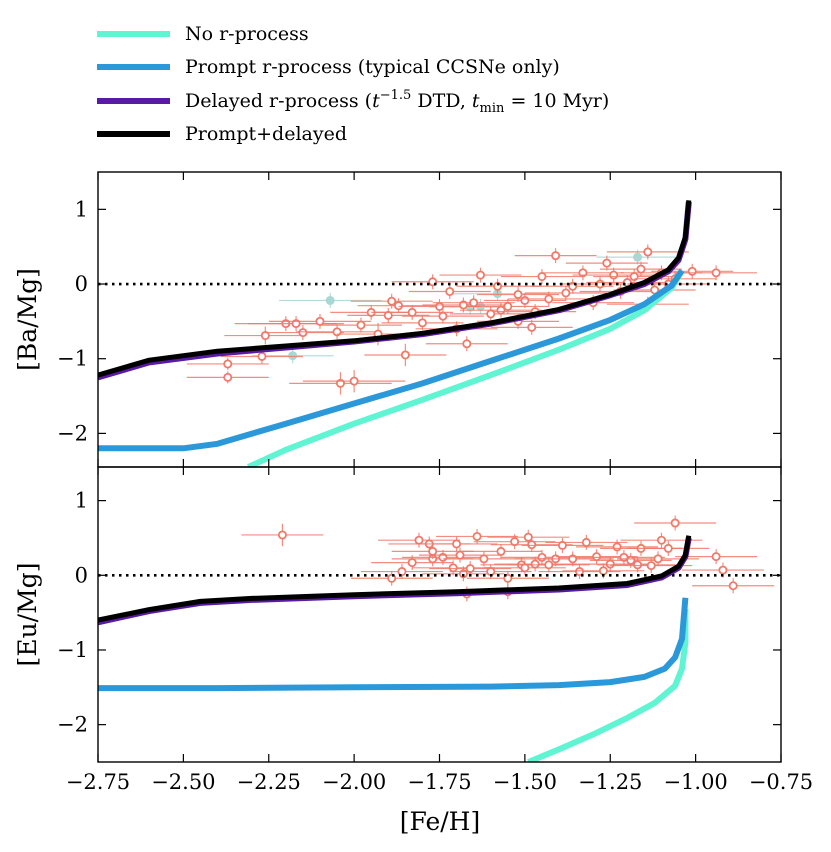 The image size is (831, 852). Describe the element at coordinates (396, 95) in the screenshot. I see `legend-delayed-exponent: −1.5` at that location.